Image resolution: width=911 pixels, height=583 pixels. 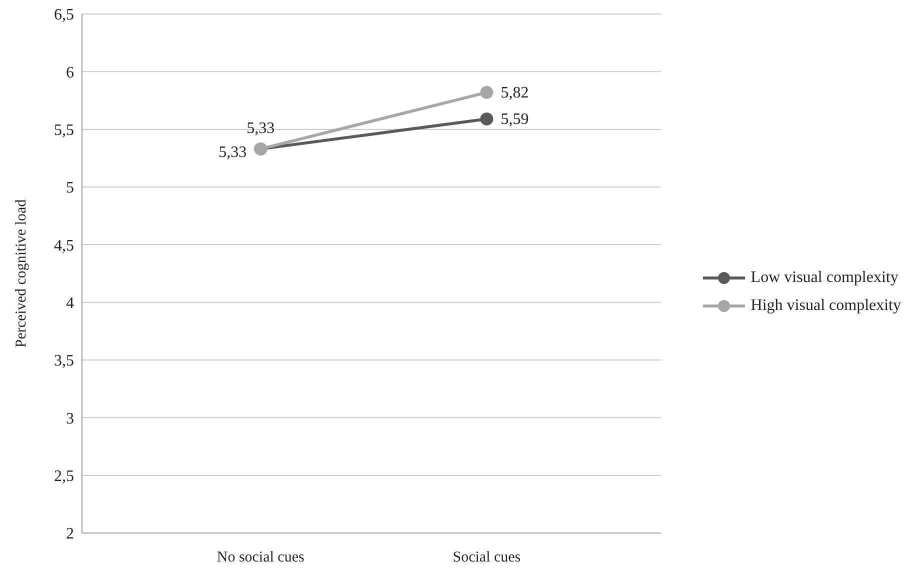 I want to click on y-tick-label: 6, so click(x=70, y=73).